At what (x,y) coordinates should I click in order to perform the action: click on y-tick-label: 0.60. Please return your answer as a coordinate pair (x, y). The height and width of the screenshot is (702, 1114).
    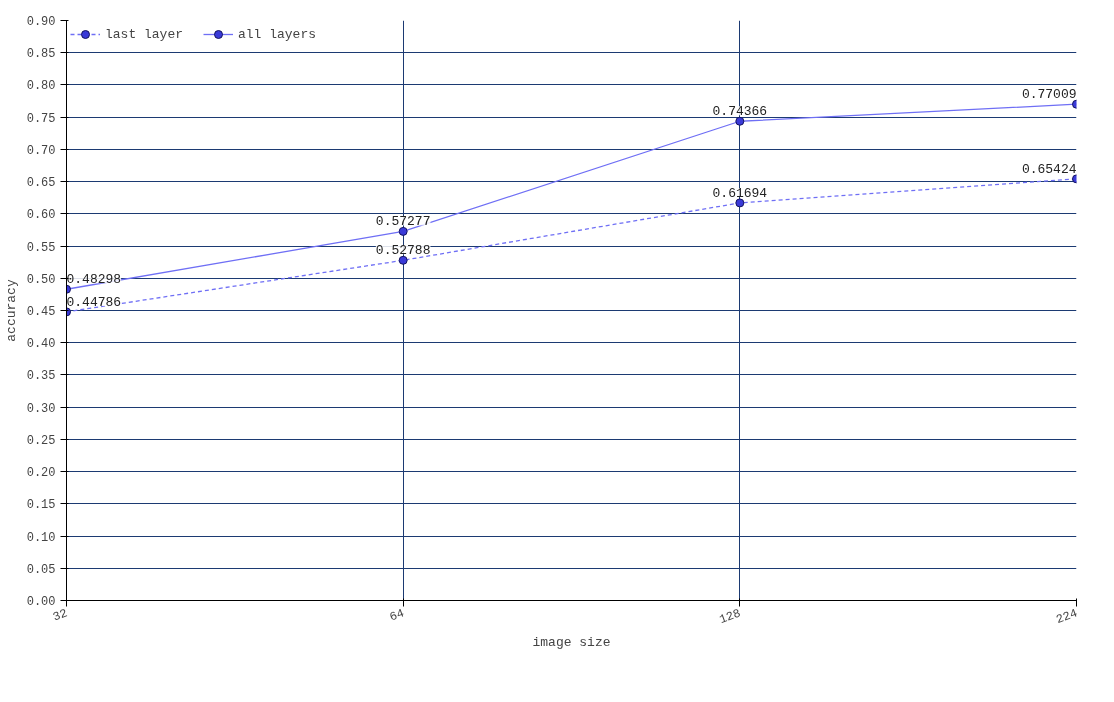
    Looking at the image, I should click on (41, 215).